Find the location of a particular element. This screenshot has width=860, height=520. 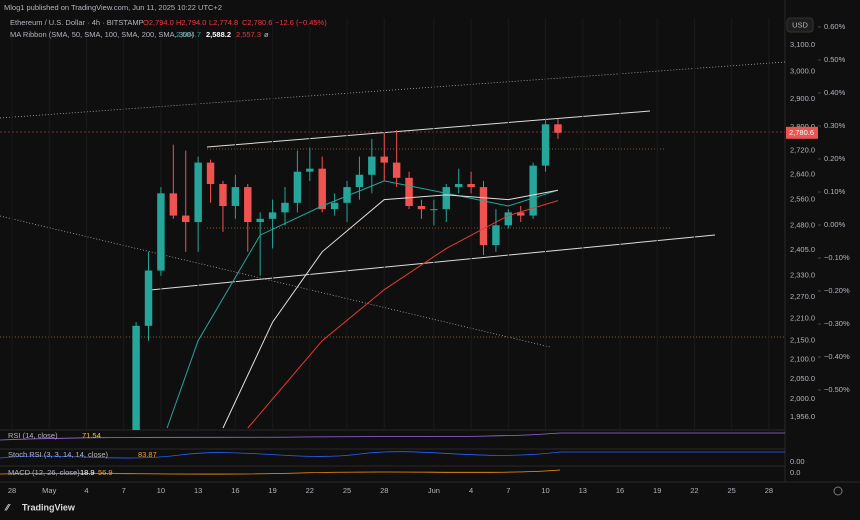

y-tick-label: 2,270.0 is located at coordinates (802, 296).